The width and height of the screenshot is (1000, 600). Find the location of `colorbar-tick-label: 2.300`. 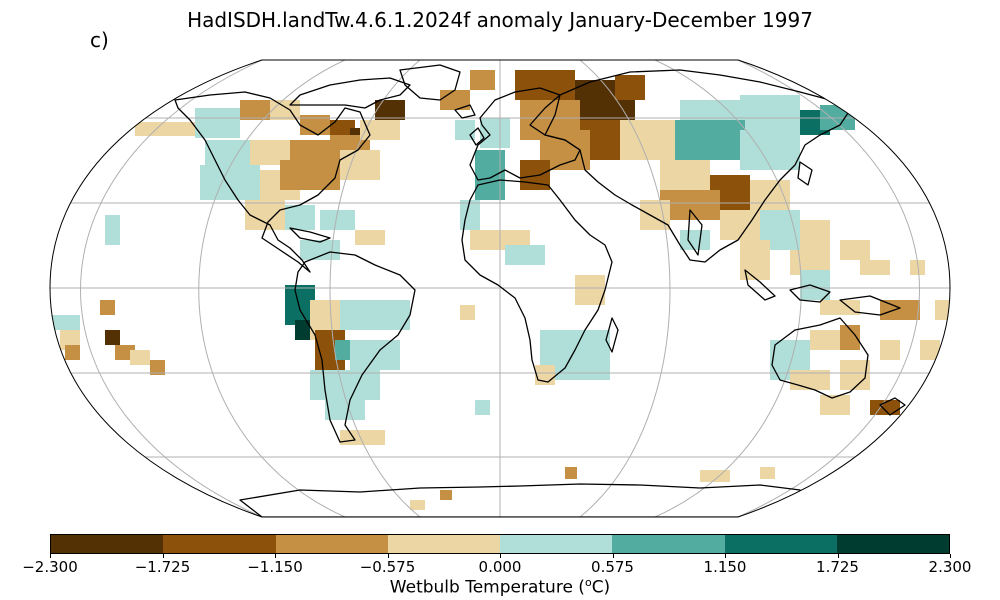

colorbar-tick-label: 2.300 is located at coordinates (950, 567).